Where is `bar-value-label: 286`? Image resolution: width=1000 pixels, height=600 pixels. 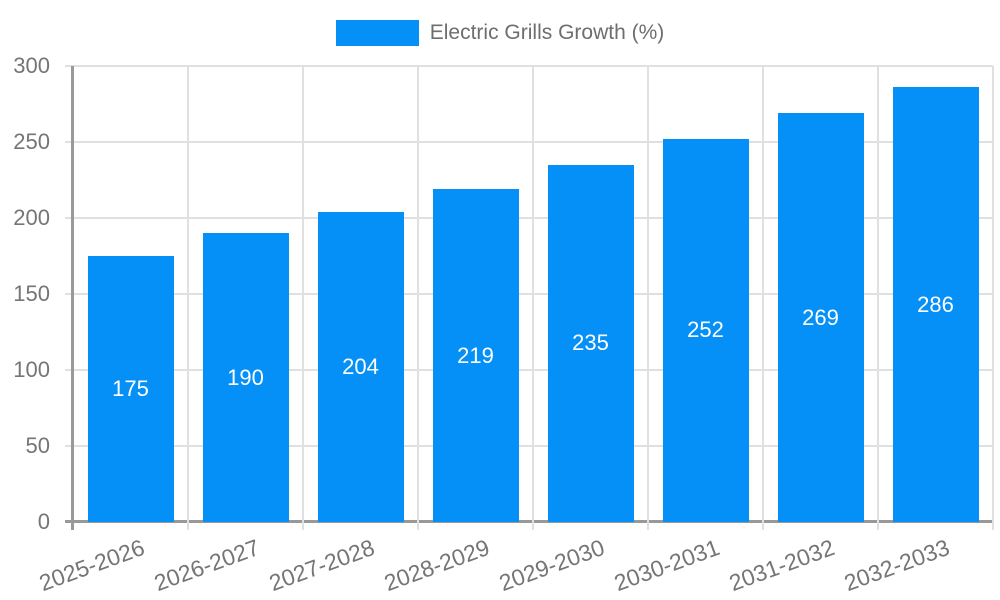 bar-value-label: 286 is located at coordinates (935, 304).